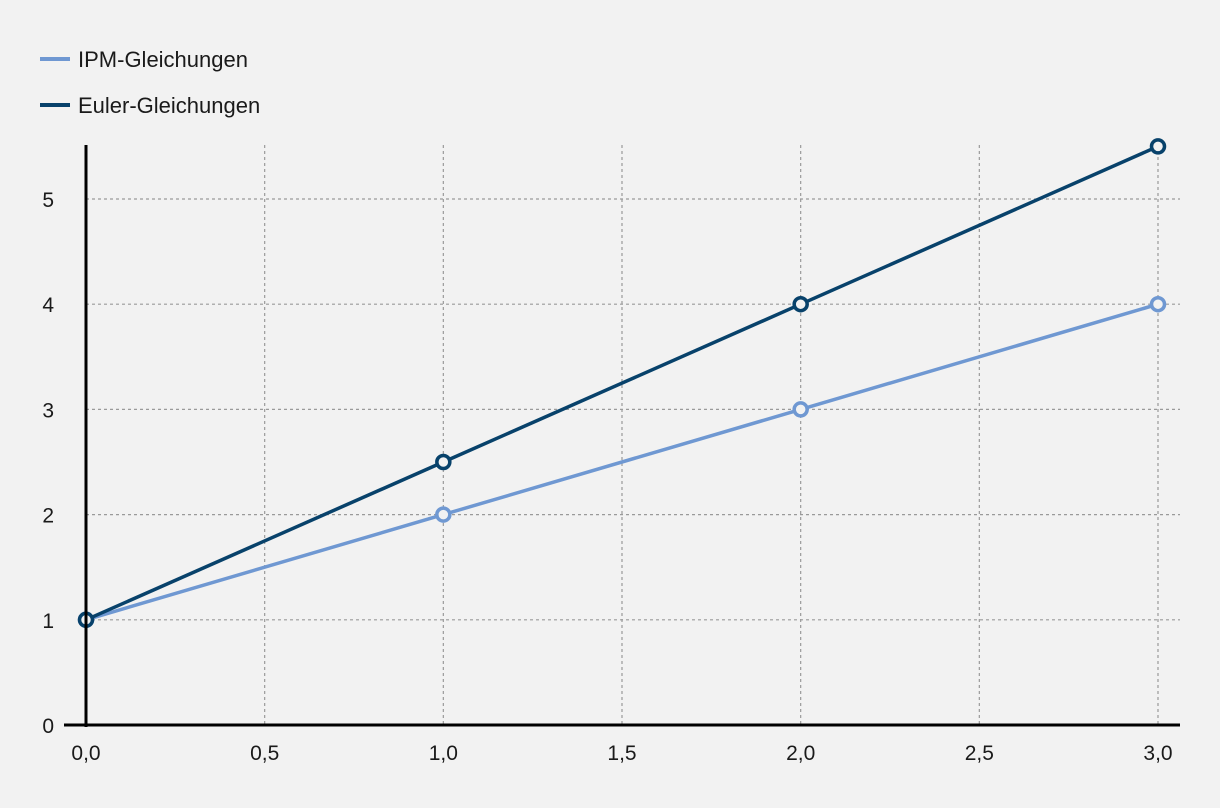 Image resolution: width=1220 pixels, height=808 pixels. What do you see at coordinates (48, 516) in the screenshot?
I see `y-tick-label: 2` at bounding box center [48, 516].